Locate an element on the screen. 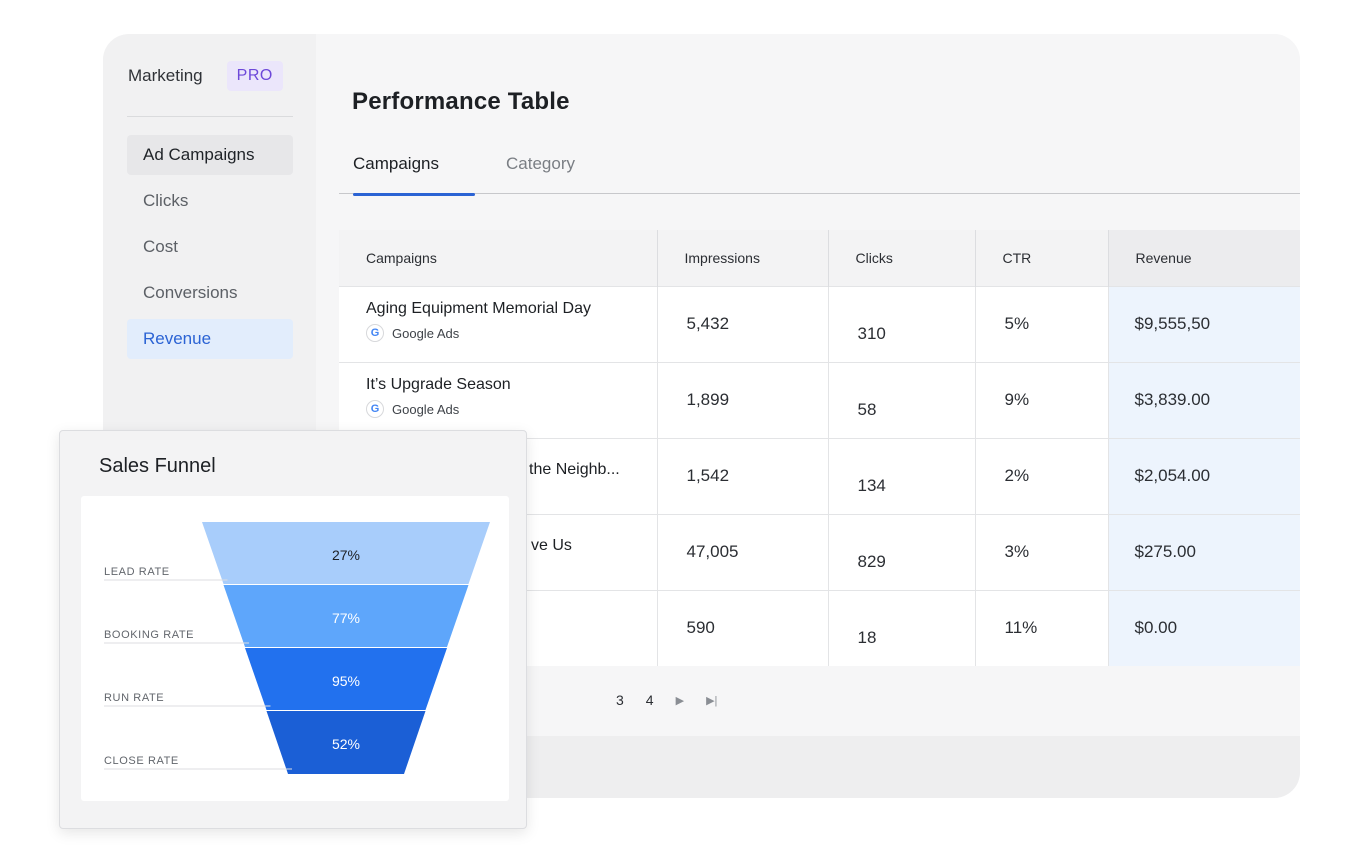 The height and width of the screenshot is (866, 1364). sidebar-item-cost: Cost is located at coordinates (210, 247).